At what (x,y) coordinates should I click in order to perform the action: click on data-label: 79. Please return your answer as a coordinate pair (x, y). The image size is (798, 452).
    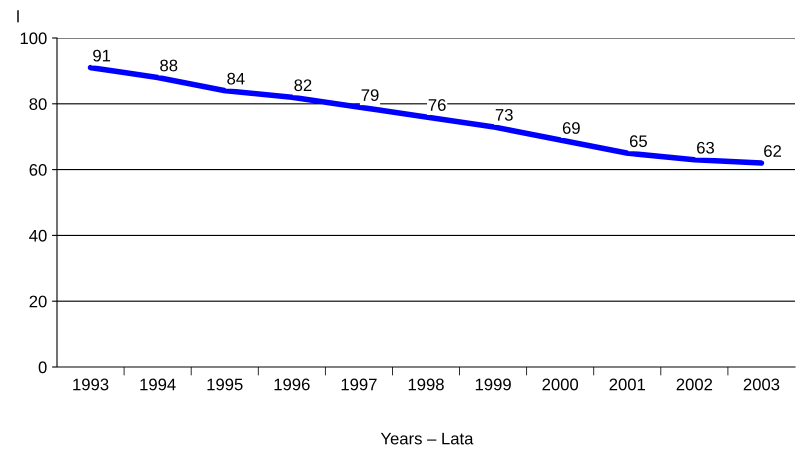
    Looking at the image, I should click on (370, 95).